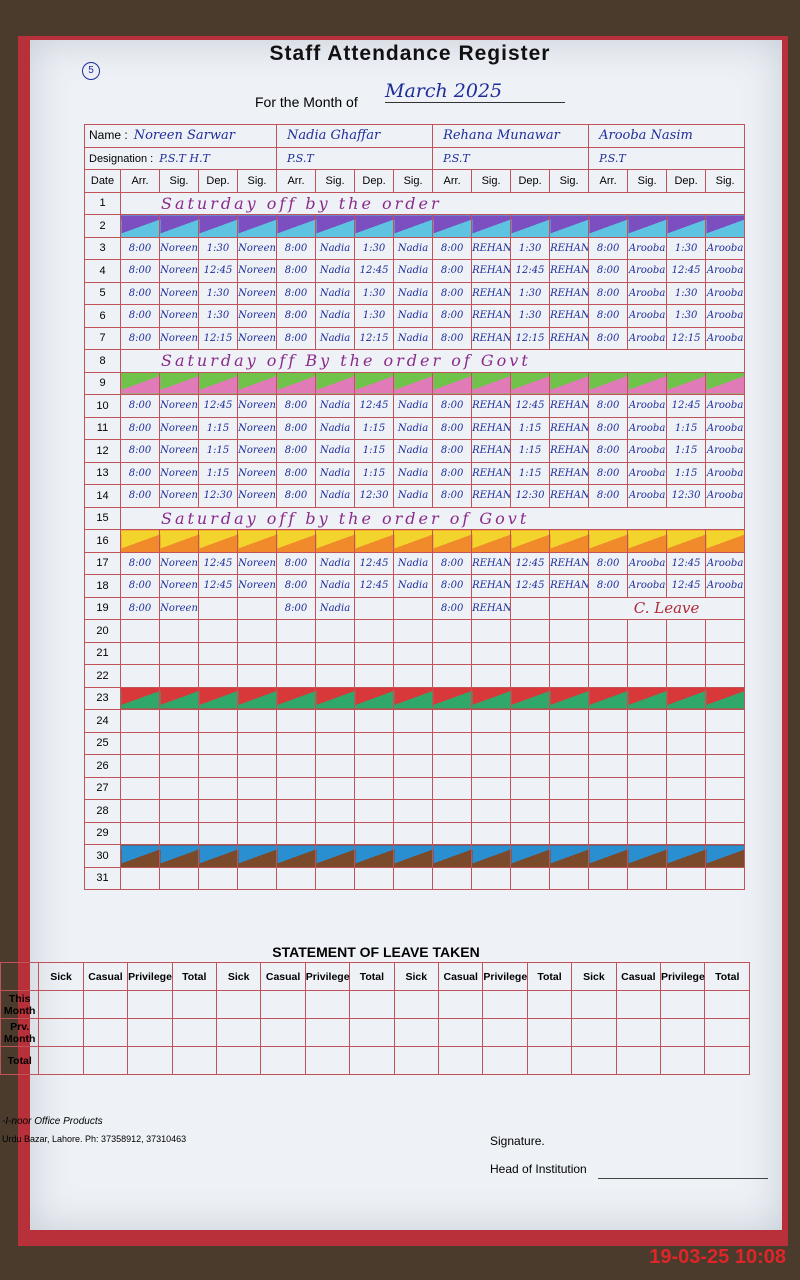 The width and height of the screenshot is (800, 1280). Describe the element at coordinates (102, 361) in the screenshot. I see `date: 8` at that location.